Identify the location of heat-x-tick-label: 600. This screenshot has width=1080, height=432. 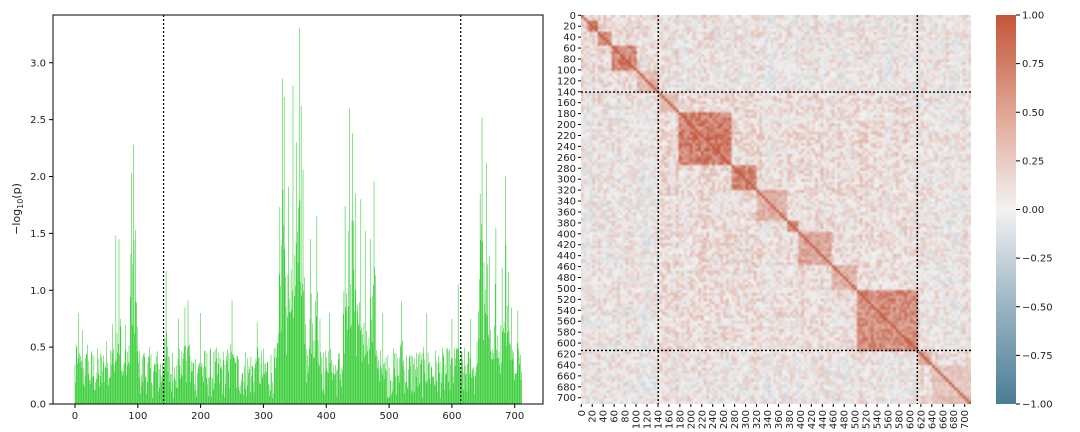
(910, 419).